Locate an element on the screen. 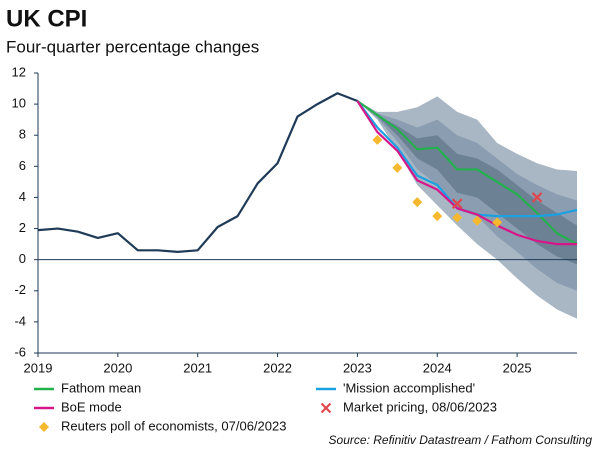 This screenshot has width=600, height=455. y-tick-label: 4 is located at coordinates (22, 196).